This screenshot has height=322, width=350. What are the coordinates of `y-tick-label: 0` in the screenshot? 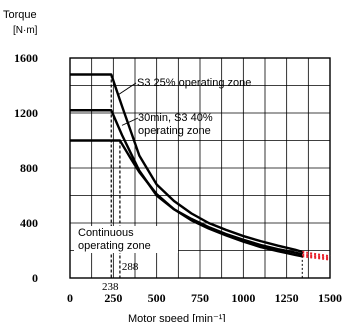 It's located at (35, 278).